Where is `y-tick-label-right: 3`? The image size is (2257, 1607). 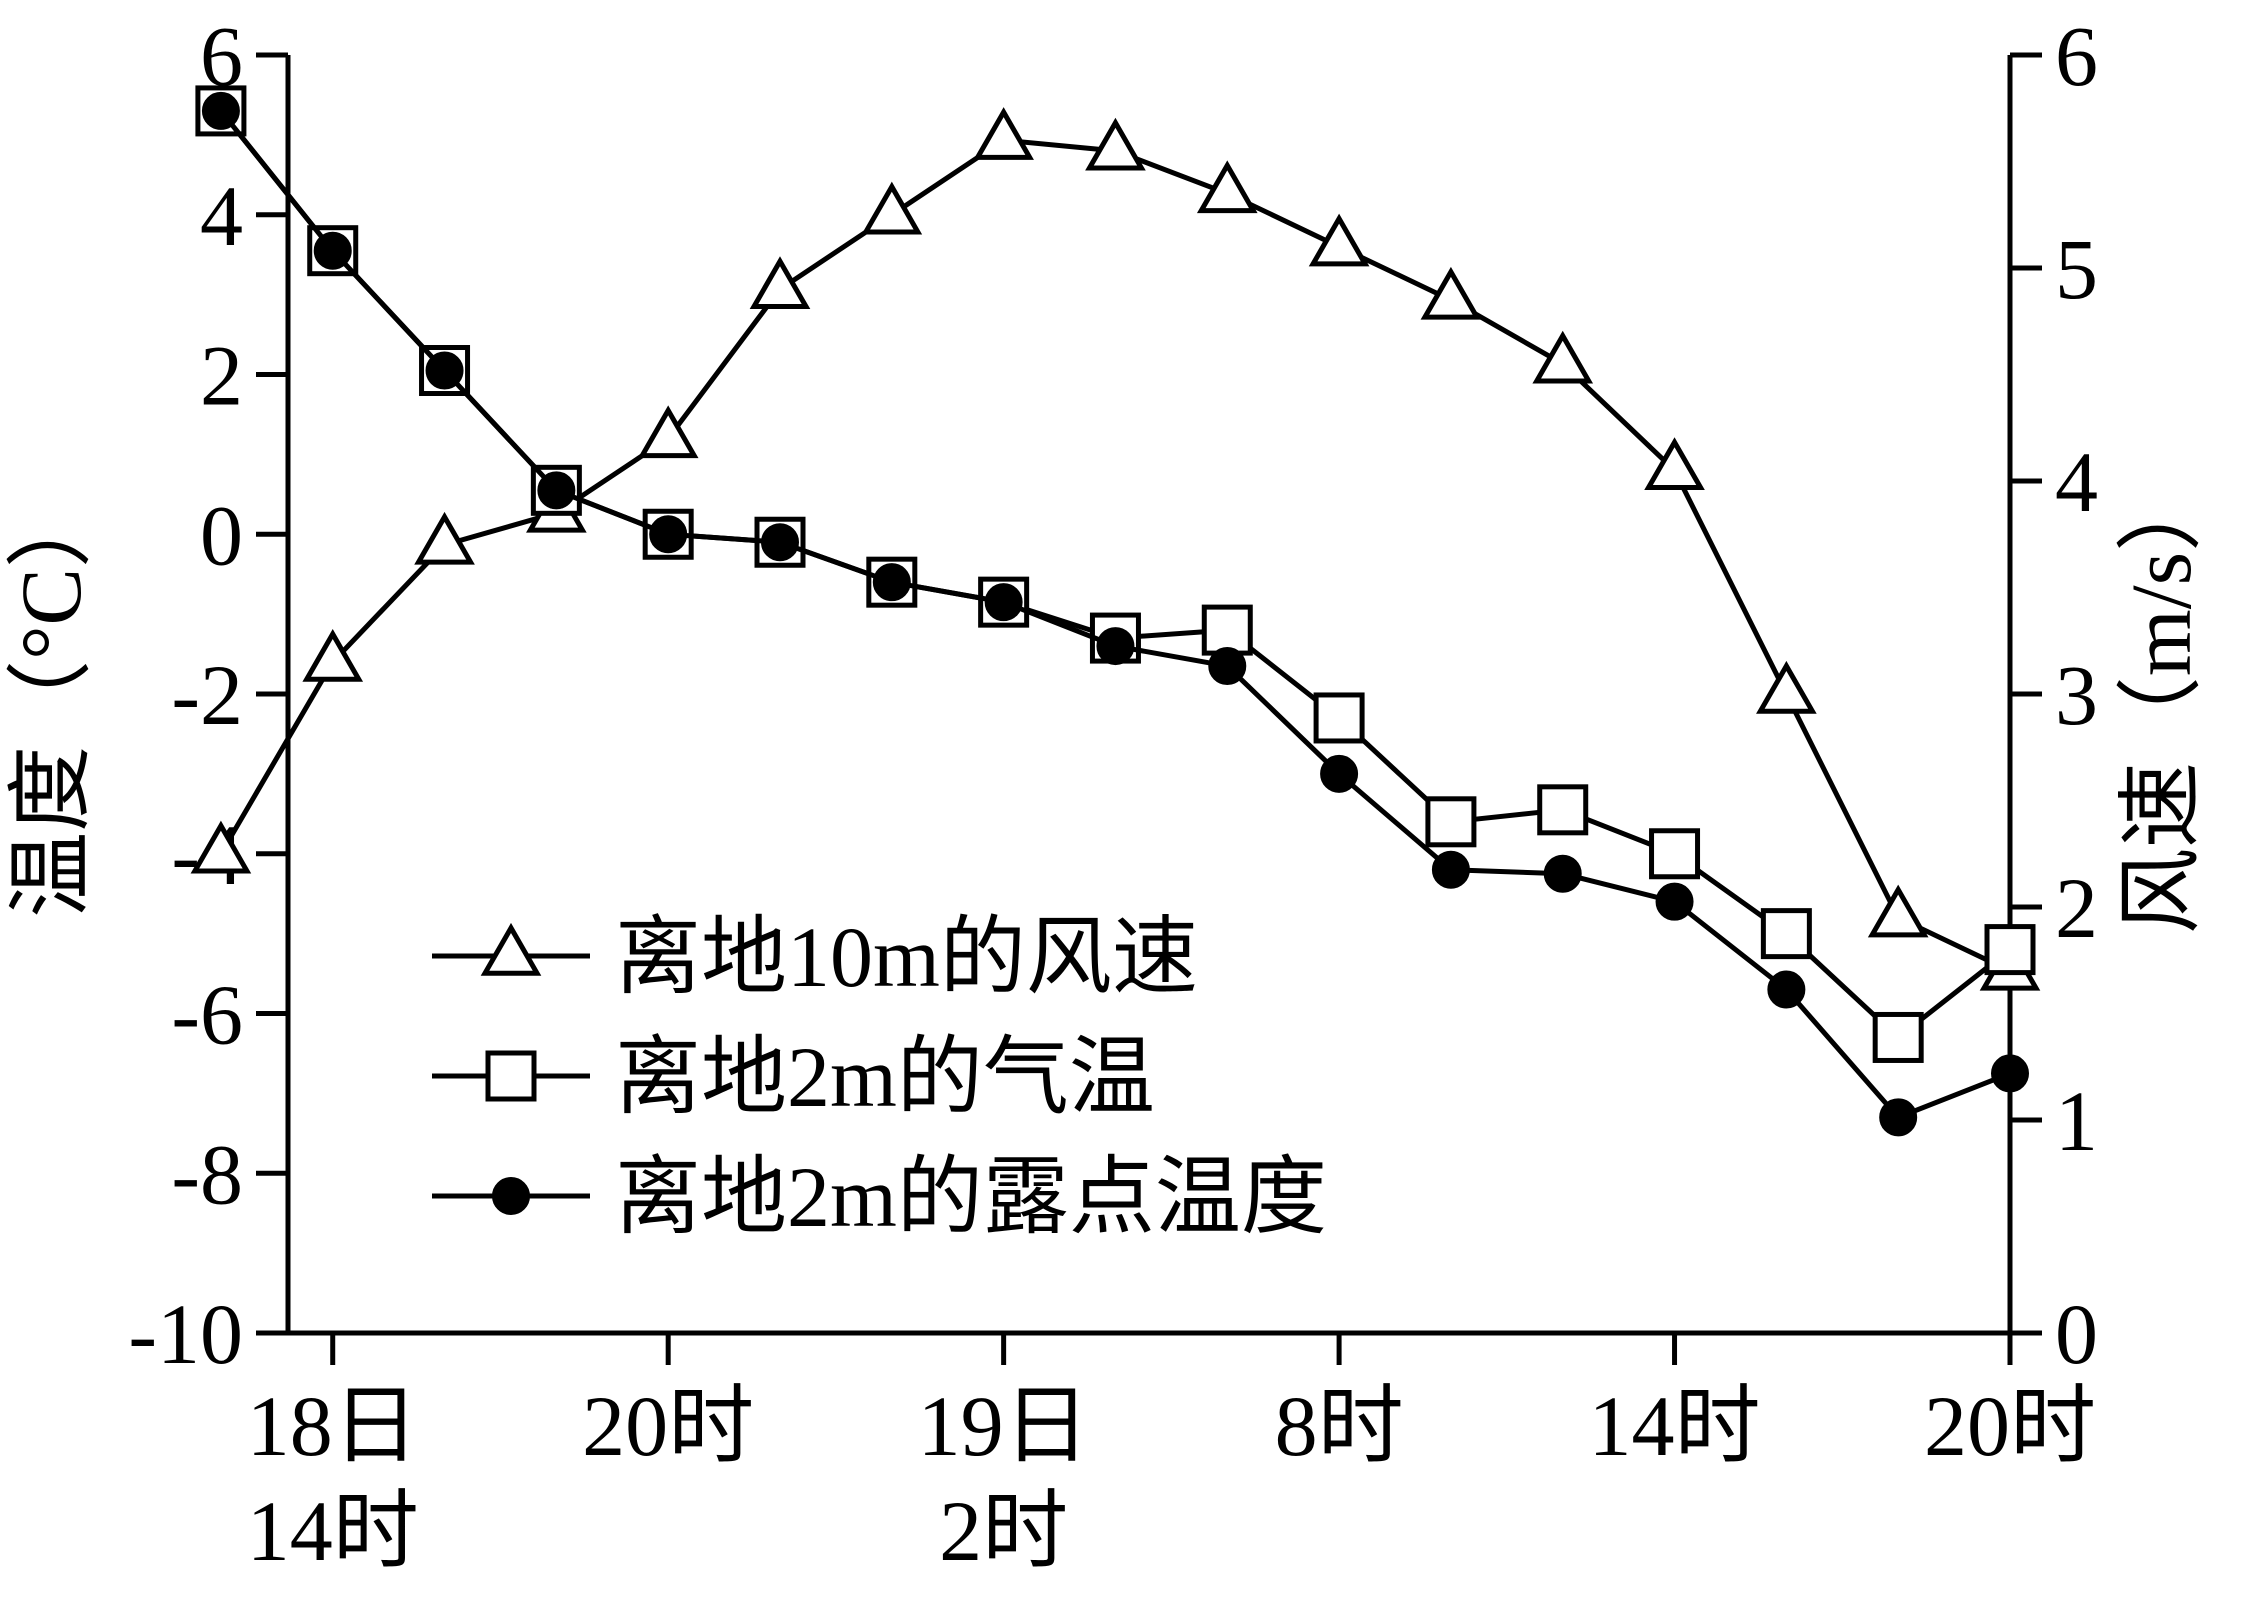
y-tick-label-right: 3 is located at coordinates (2076, 695).